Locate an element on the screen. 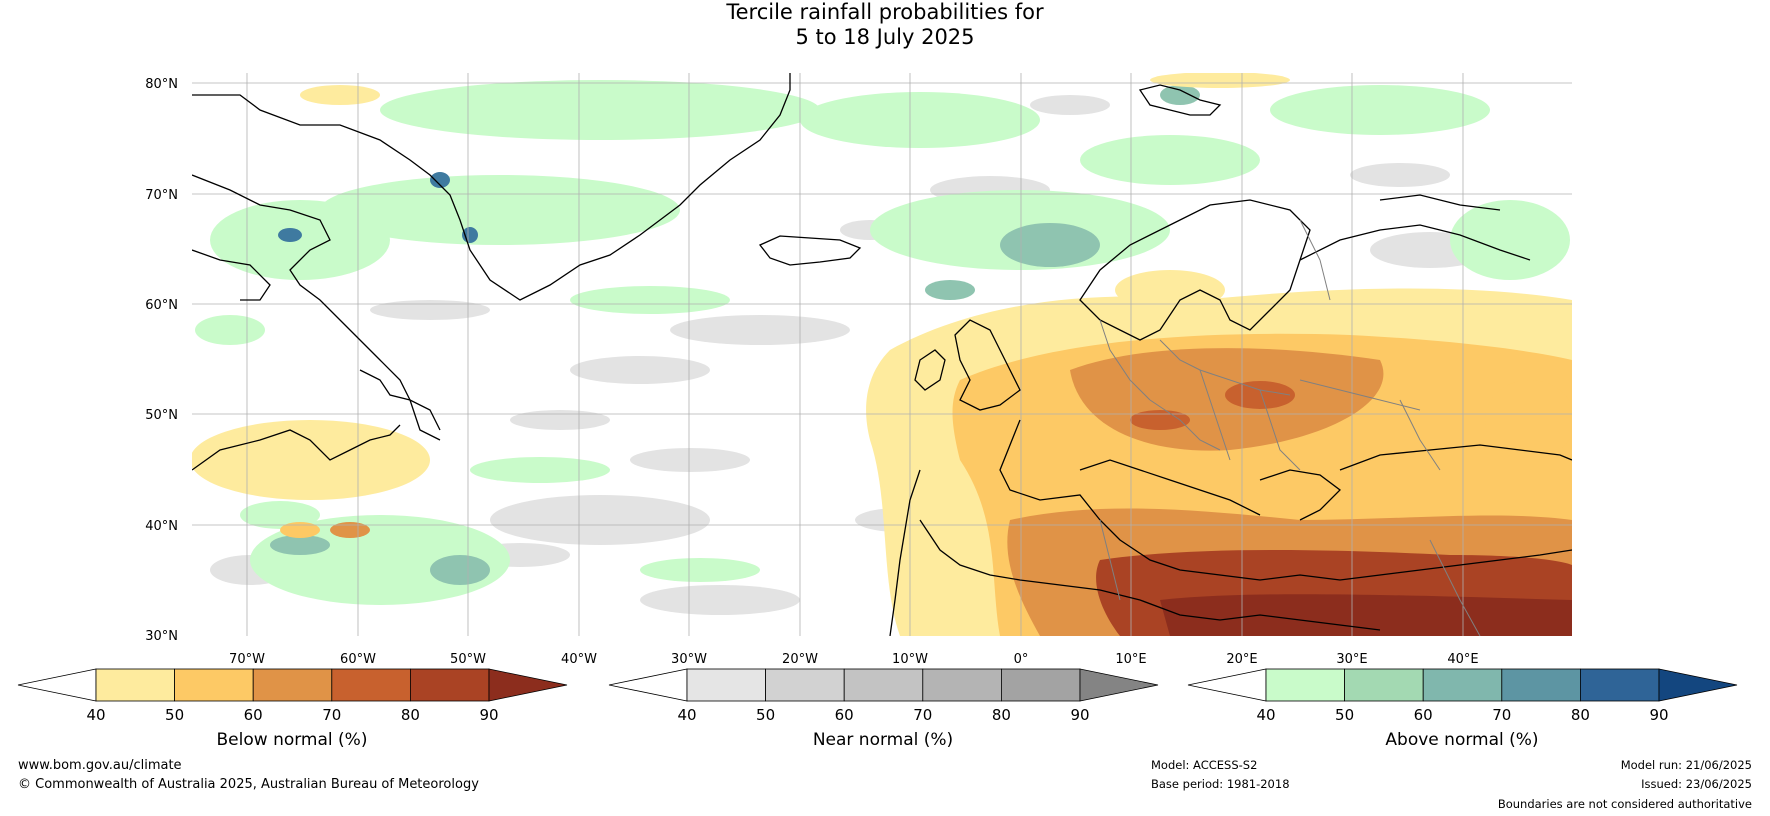 This screenshot has width=1770, height=816. base-period-text: Base period: 1981-2018 is located at coordinates (1220, 784).